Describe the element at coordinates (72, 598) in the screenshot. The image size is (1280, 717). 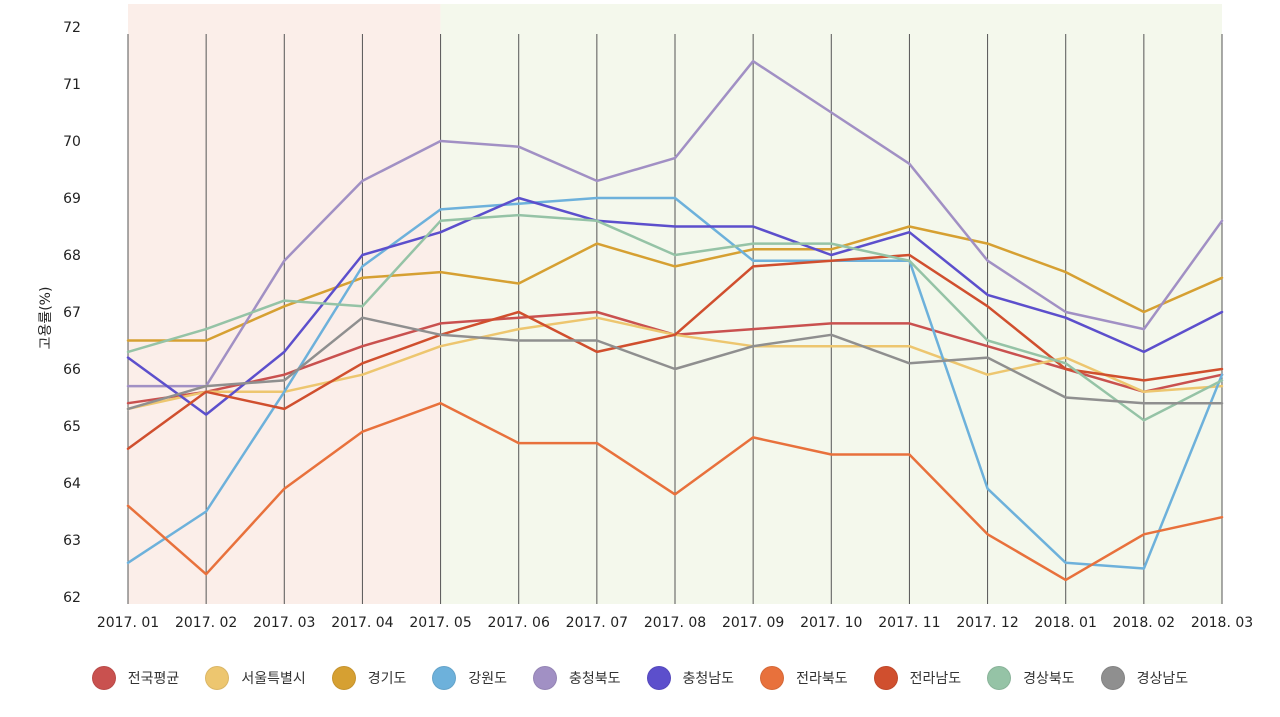
I see `y-tick-label: 62` at that location.